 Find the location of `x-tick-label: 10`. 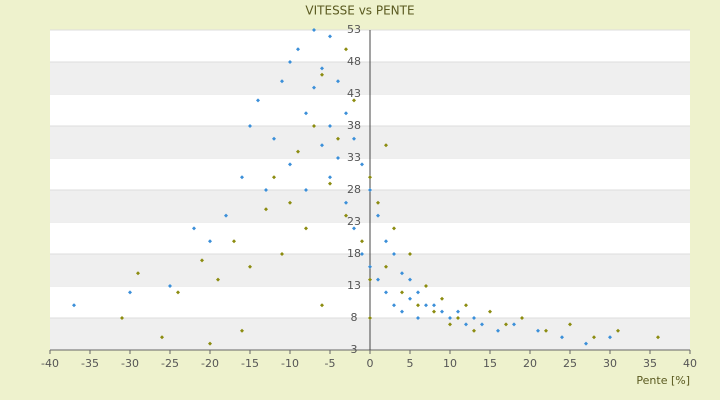

x-tick-label: 10 is located at coordinates (450, 363).